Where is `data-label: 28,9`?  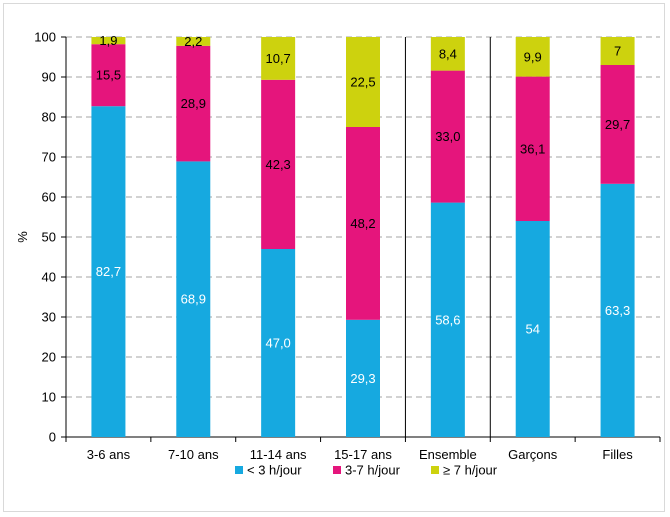
data-label: 28,9 is located at coordinates (193, 103).